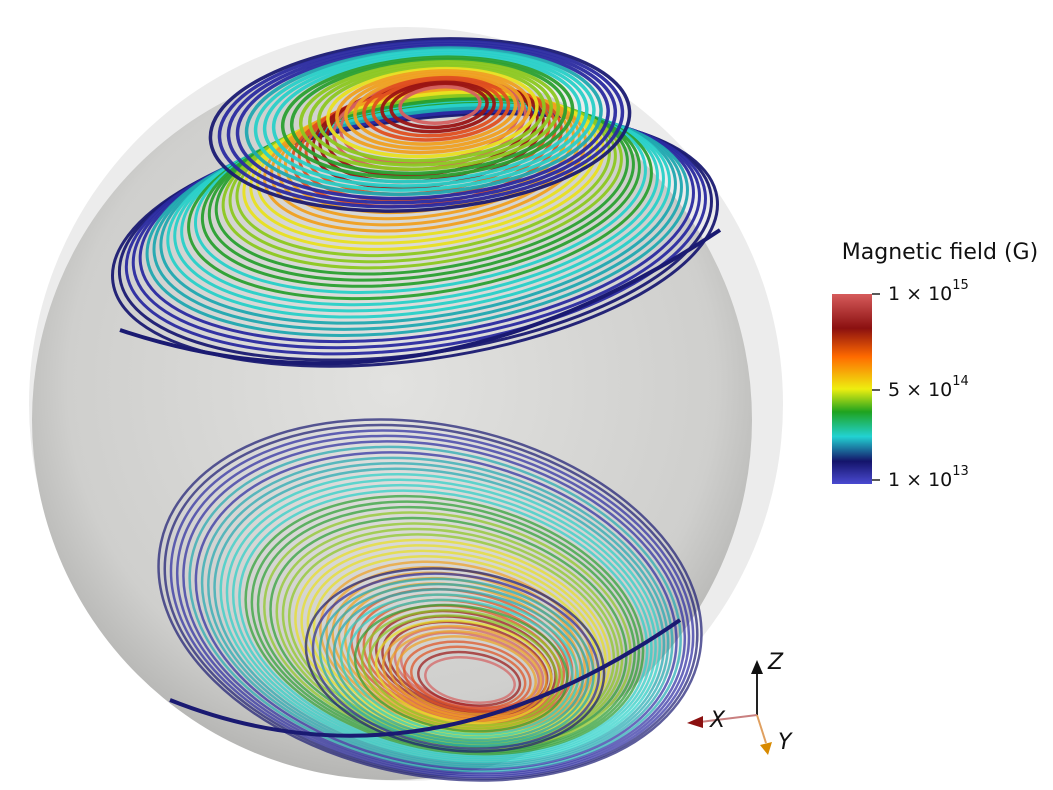 This screenshot has height=790, width=1053. What do you see at coordinates (940, 252) in the screenshot?
I see `colorbar-title: Magnetic field (G)` at bounding box center [940, 252].